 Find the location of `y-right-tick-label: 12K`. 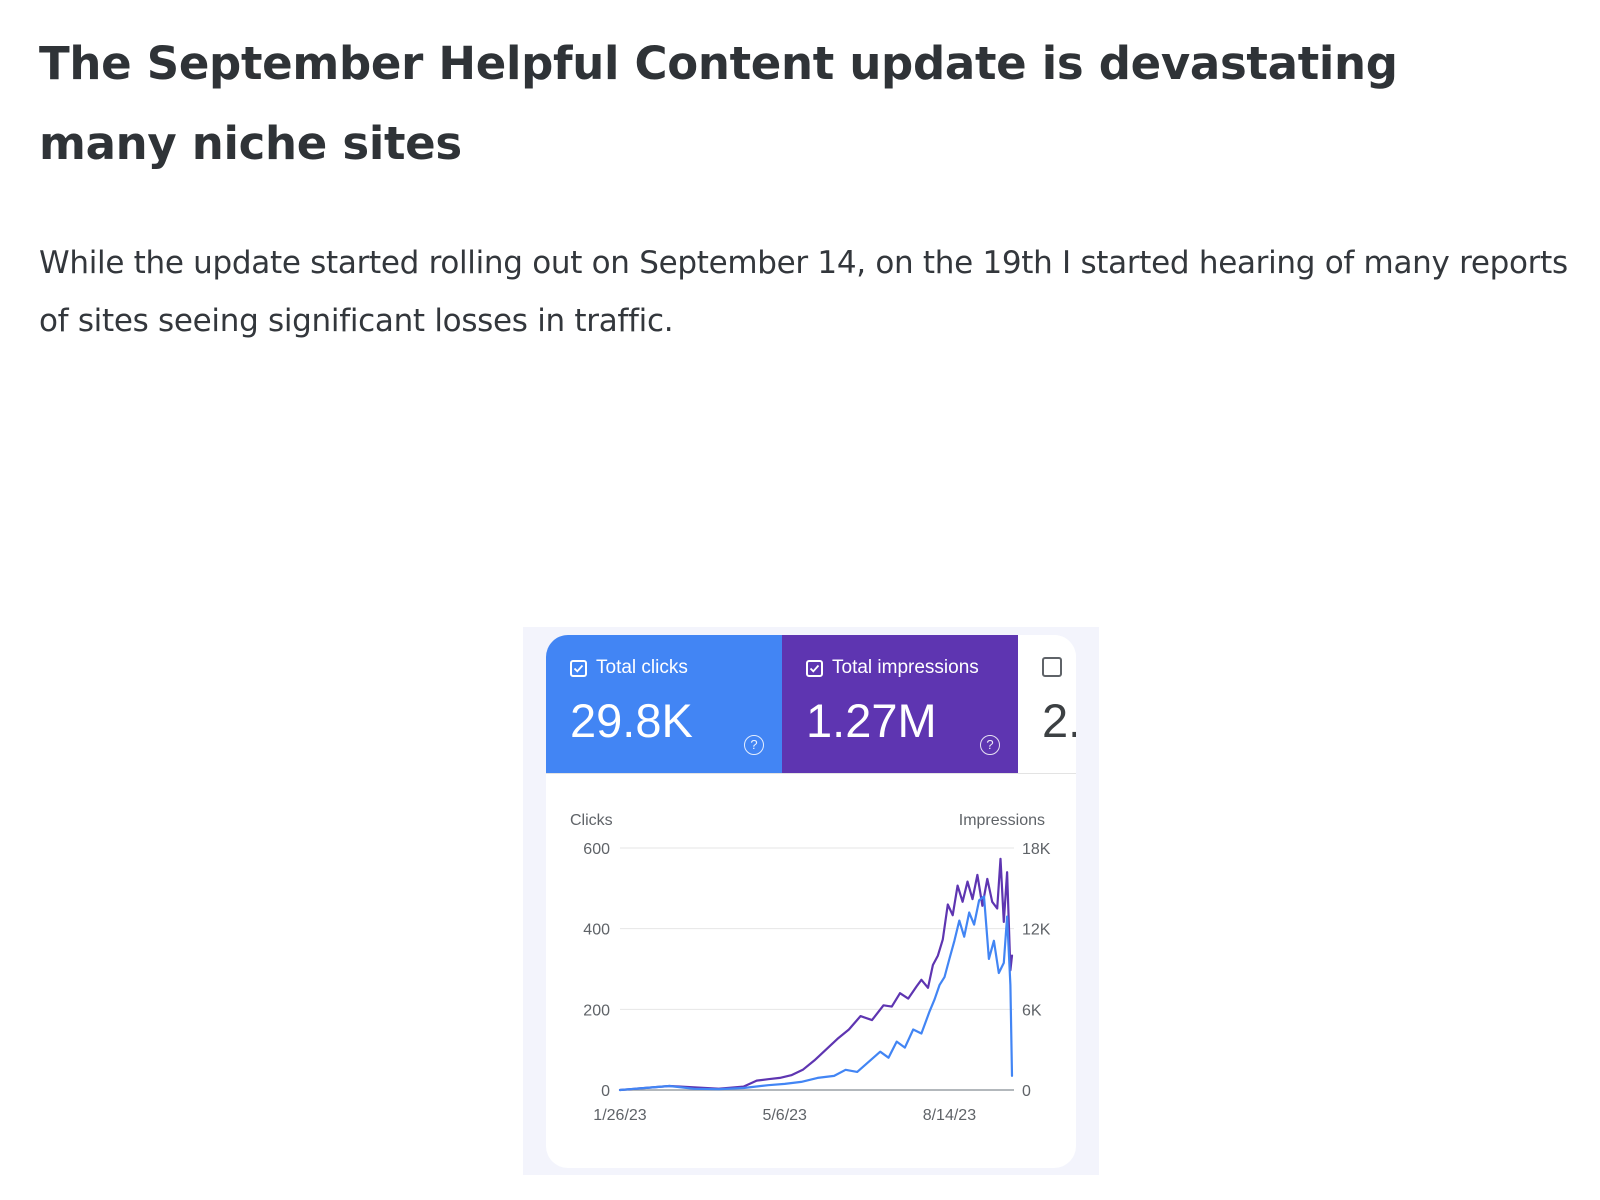

y-right-tick-label: 12K is located at coordinates (1036, 930).